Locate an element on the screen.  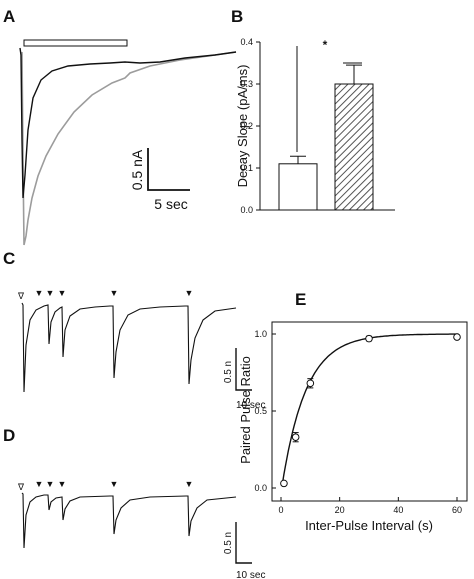
e-x-tick-label-1: 20 is located at coordinates (340, 510).